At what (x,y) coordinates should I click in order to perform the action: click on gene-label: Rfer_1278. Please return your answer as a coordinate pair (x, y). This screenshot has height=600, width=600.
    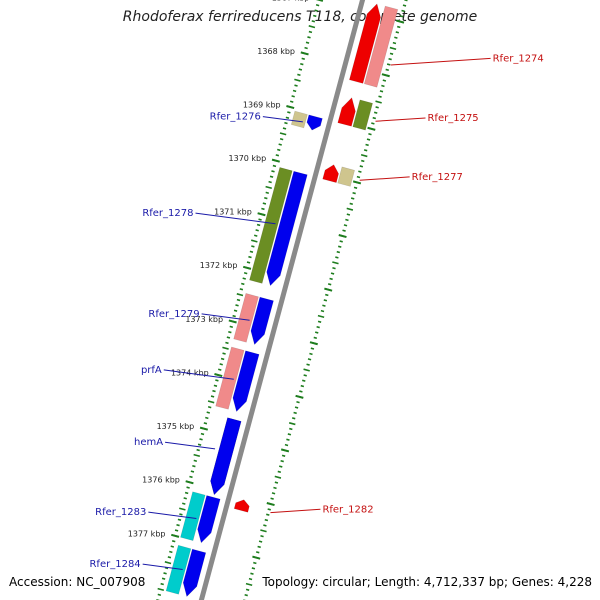
    Looking at the image, I should click on (167, 213).